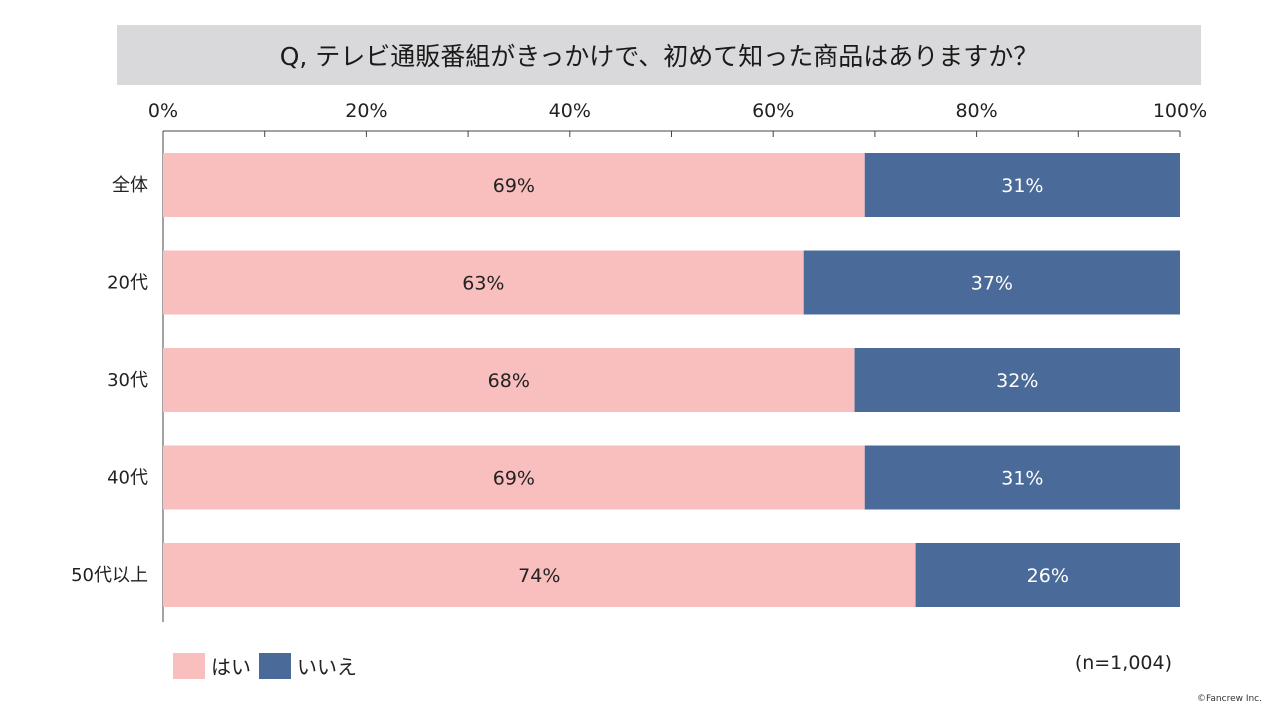 This screenshot has width=1280, height=720. Describe the element at coordinates (570, 111) in the screenshot. I see `x-tick-label: 40%` at that location.